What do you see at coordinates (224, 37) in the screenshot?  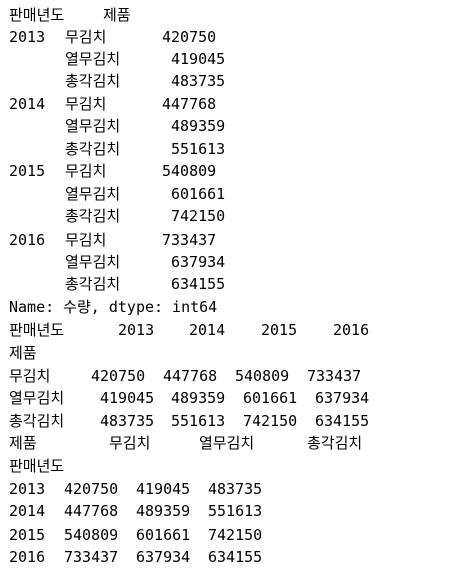 I see `series-row: 2013 무김치 420750` at bounding box center [224, 37].